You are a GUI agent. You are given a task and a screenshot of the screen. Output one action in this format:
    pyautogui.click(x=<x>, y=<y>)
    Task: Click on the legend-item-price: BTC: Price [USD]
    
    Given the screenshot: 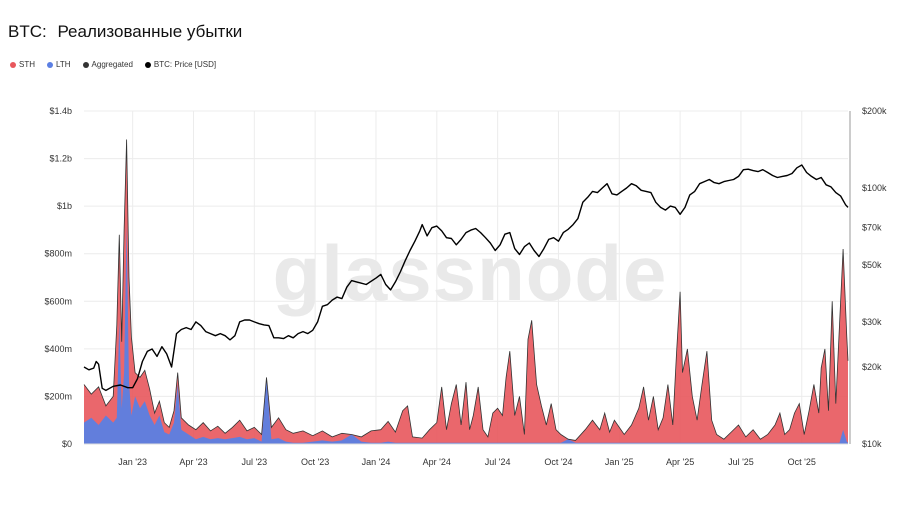 What is the action you would take?
    pyautogui.click(x=180, y=64)
    